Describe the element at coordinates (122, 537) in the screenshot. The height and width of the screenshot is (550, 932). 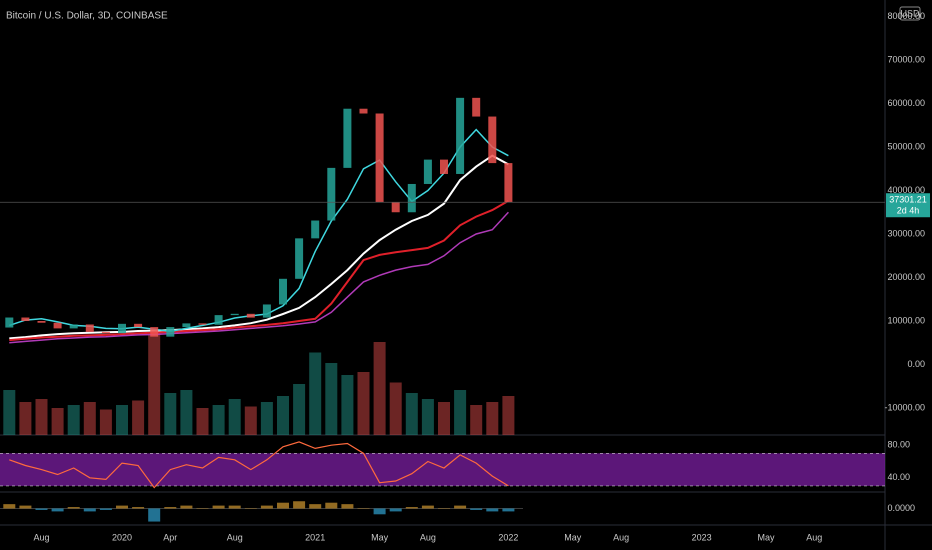
I see `x-tick-label: 2020` at that location.